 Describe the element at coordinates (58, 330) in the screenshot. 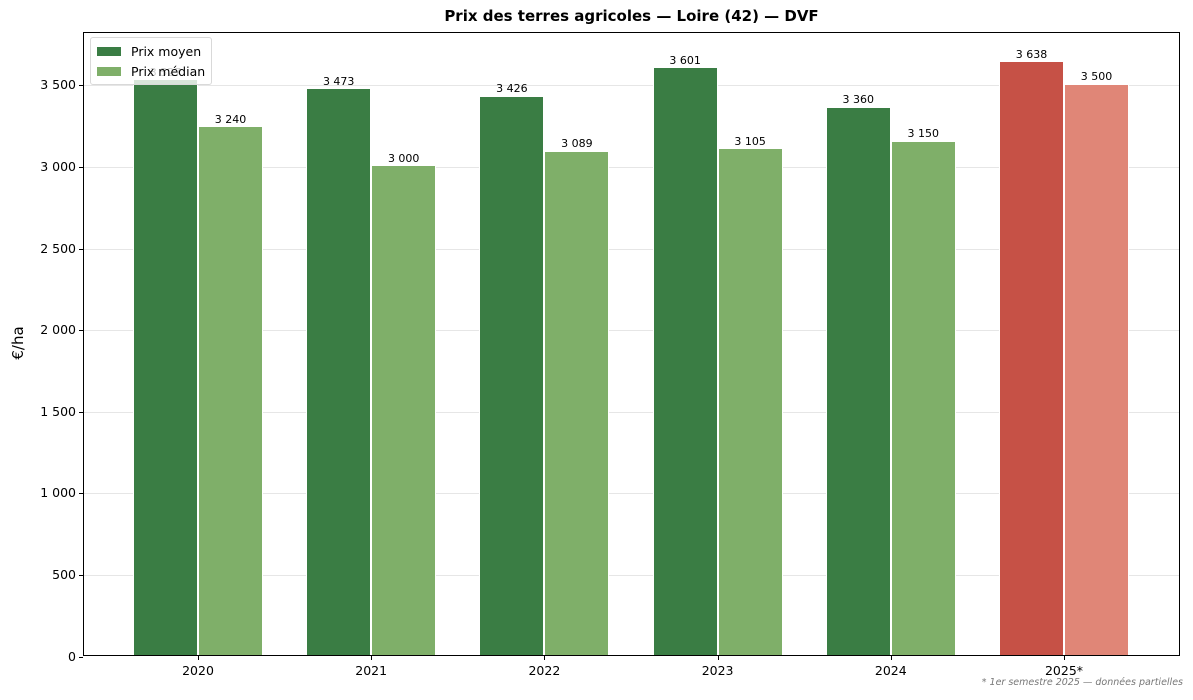

I see `y-tick-label: 2 000` at that location.